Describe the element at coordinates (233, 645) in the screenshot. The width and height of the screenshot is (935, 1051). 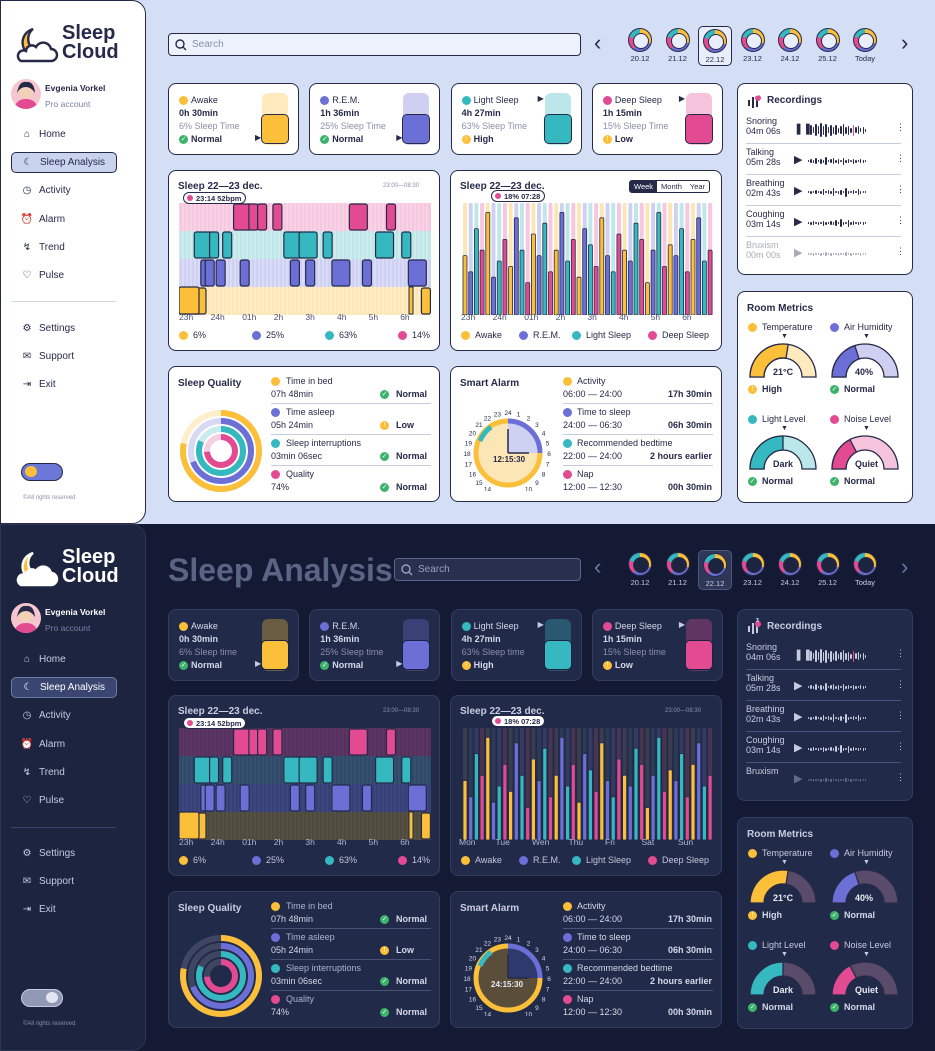
I see `stage-card-awake: Awake 0h 30min 6% Sleep time ✓ Normal ▶` at that location.